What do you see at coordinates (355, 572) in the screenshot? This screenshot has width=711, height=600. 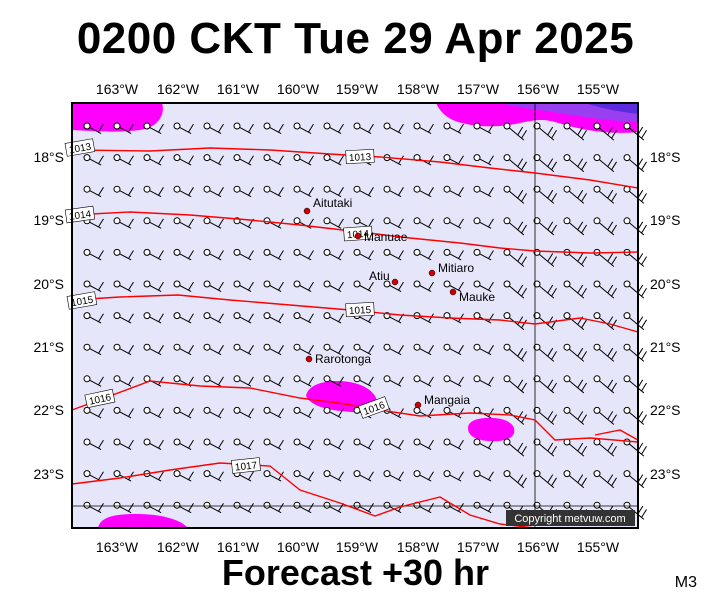 I see `forecast-label: Forecast +30 hr` at bounding box center [355, 572].